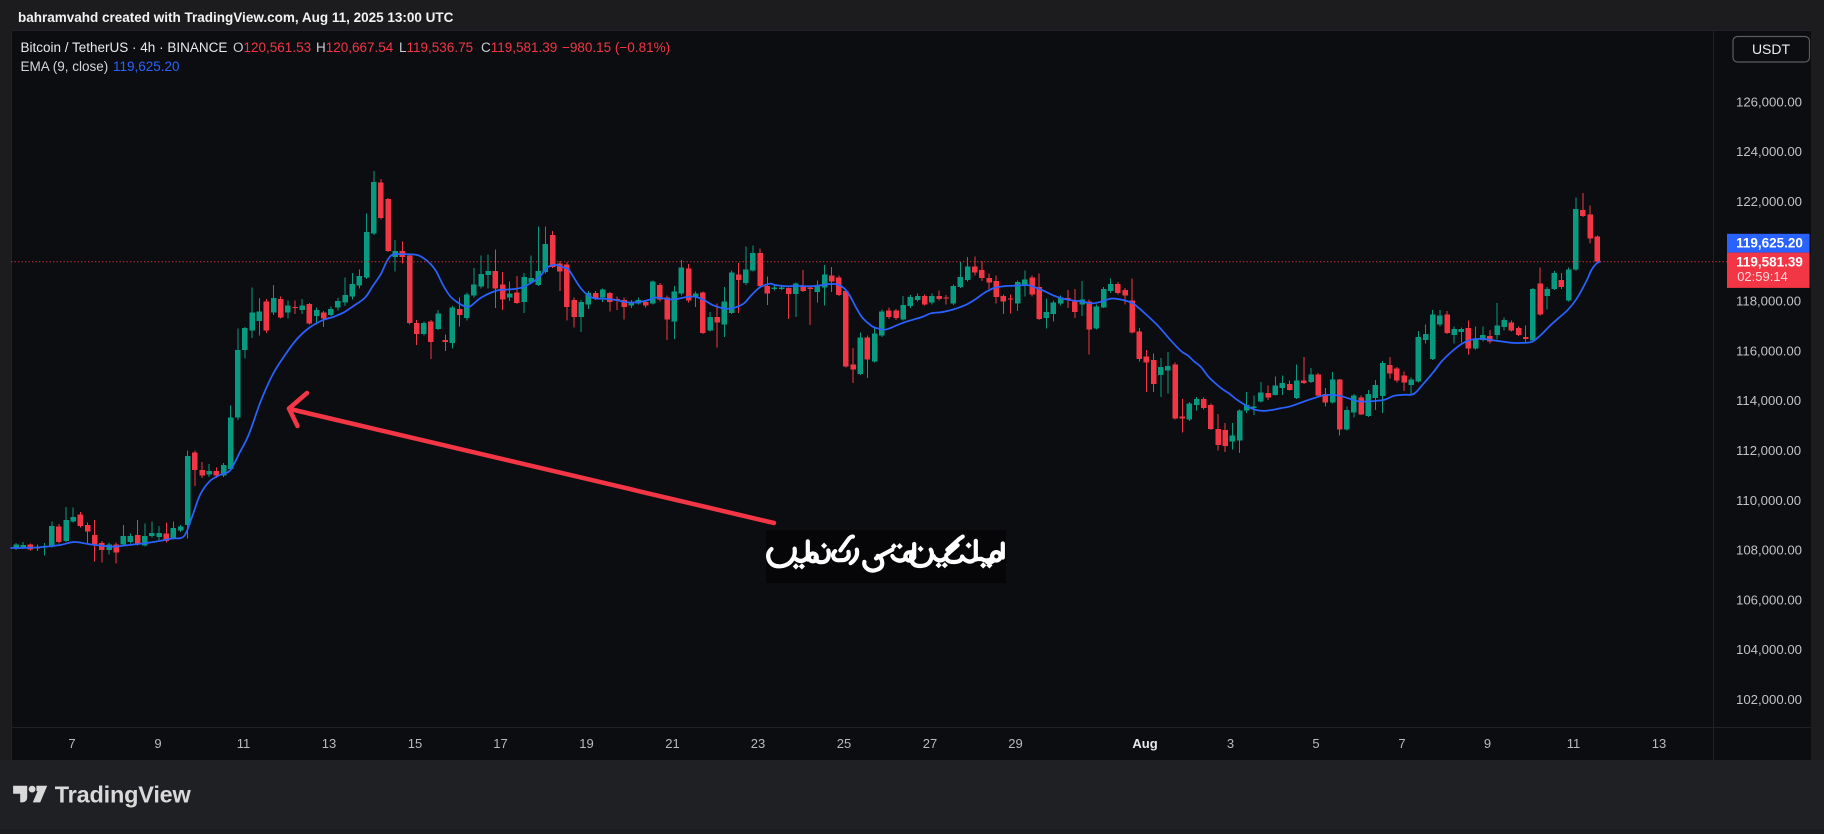  What do you see at coordinates (1768, 450) in the screenshot?
I see `svg-text: 112,000.00` at bounding box center [1768, 450].